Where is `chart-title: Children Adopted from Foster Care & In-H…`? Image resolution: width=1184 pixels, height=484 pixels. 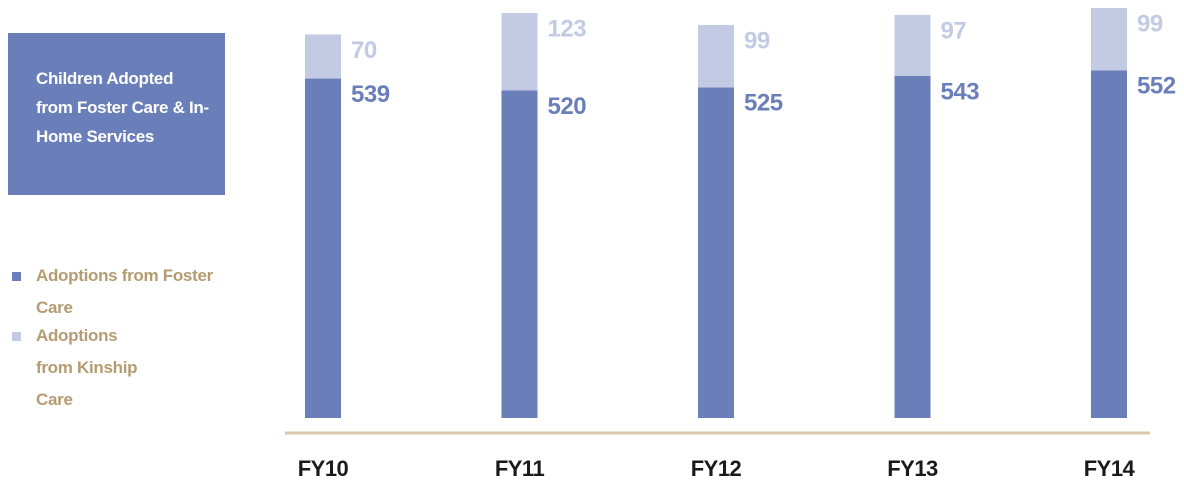 chart-title: Children Adopted from Foster Care & In-H… is located at coordinates (116, 114).